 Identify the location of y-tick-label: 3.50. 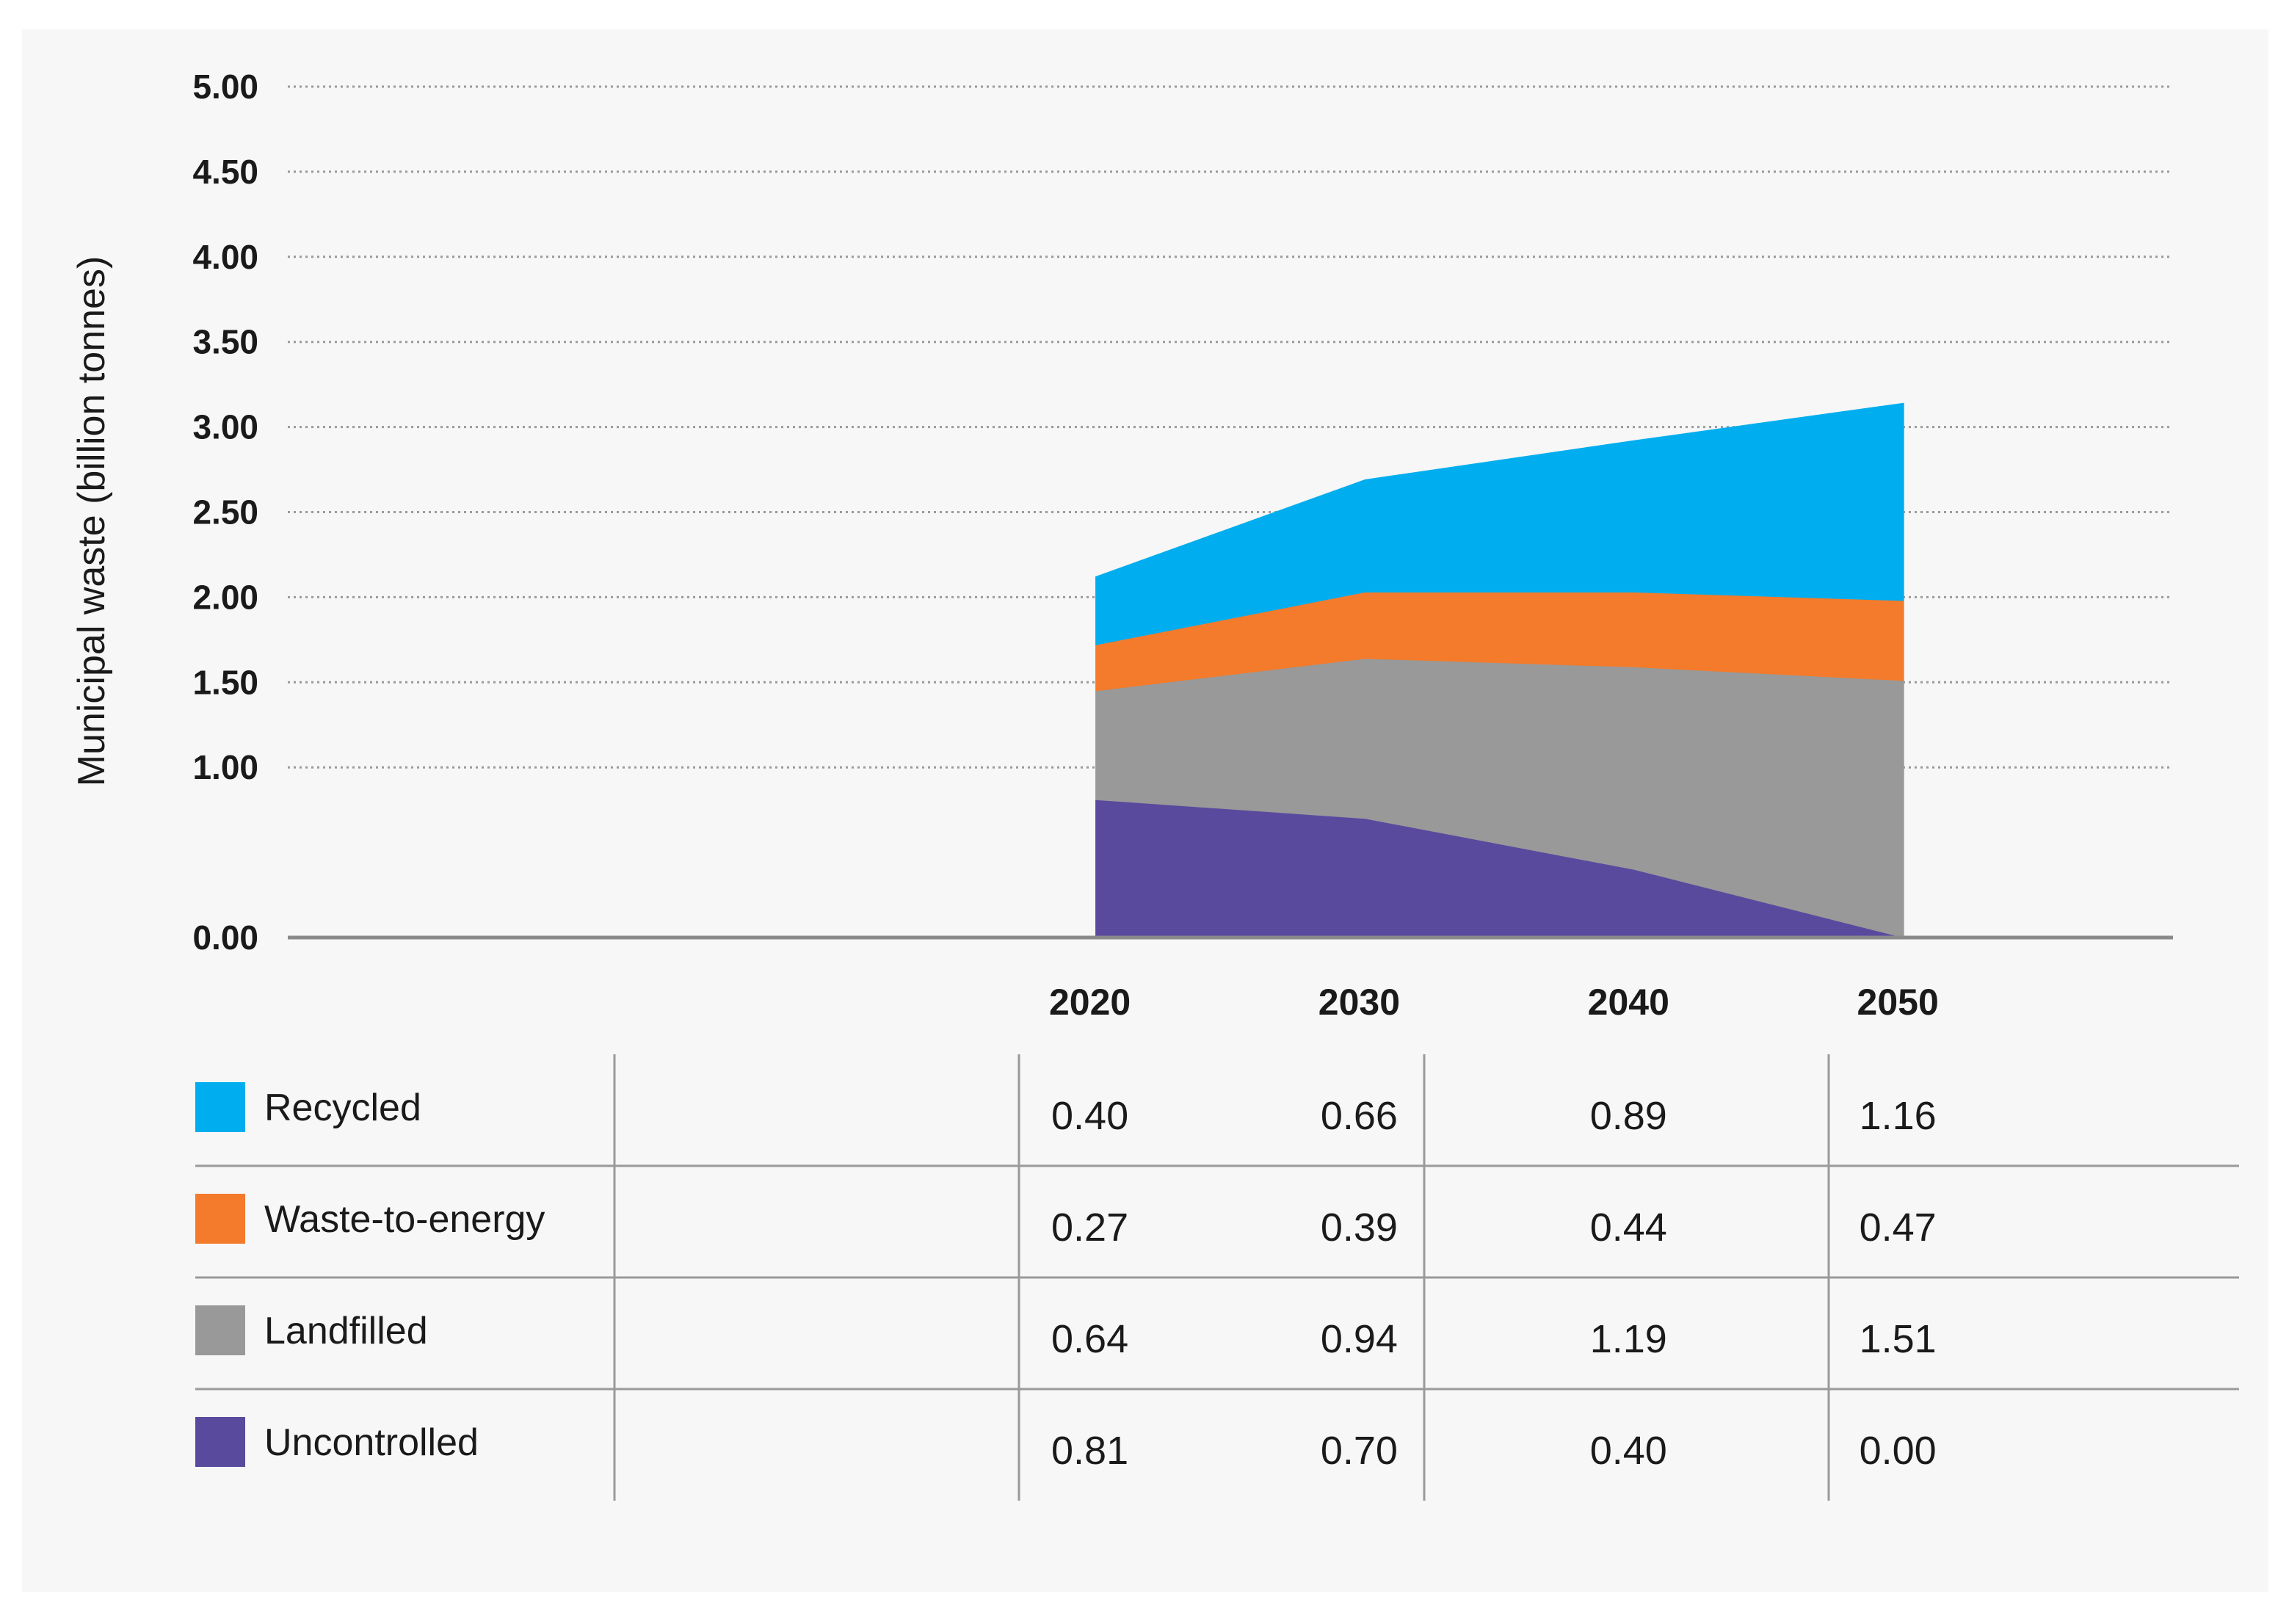
(225, 342).